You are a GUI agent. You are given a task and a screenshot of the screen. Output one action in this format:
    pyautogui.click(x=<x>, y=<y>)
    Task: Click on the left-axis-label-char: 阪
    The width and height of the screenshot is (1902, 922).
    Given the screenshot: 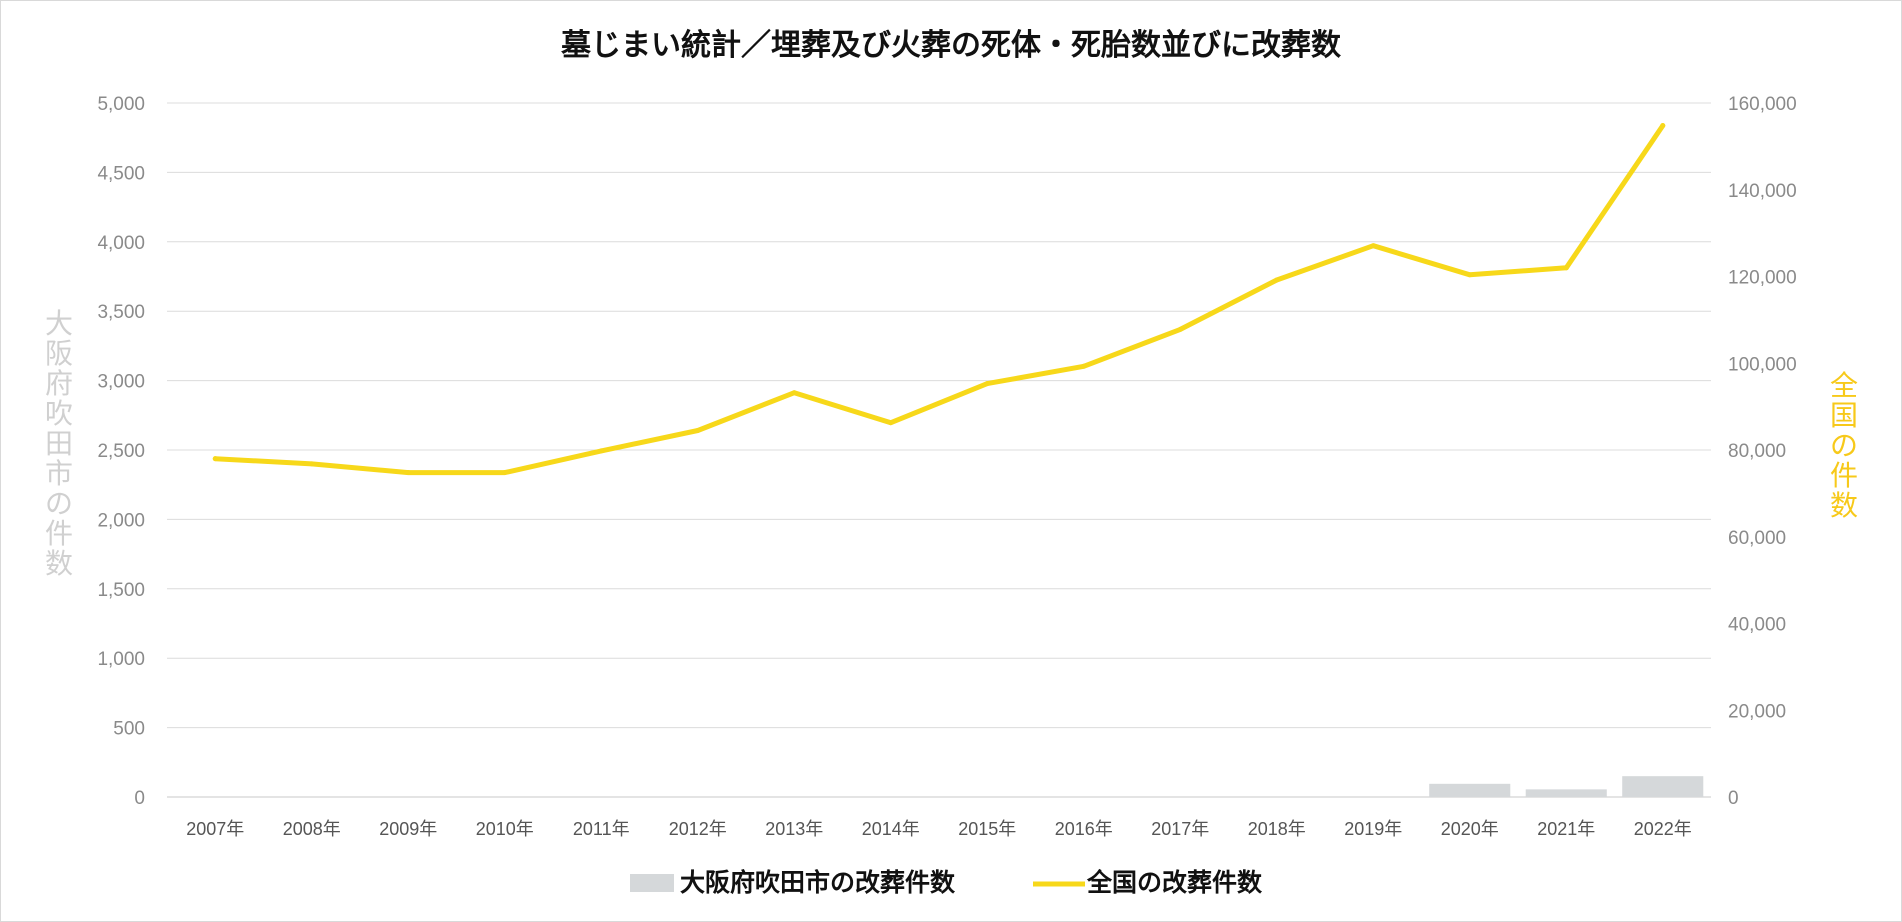 What is the action you would take?
    pyautogui.click(x=59, y=353)
    